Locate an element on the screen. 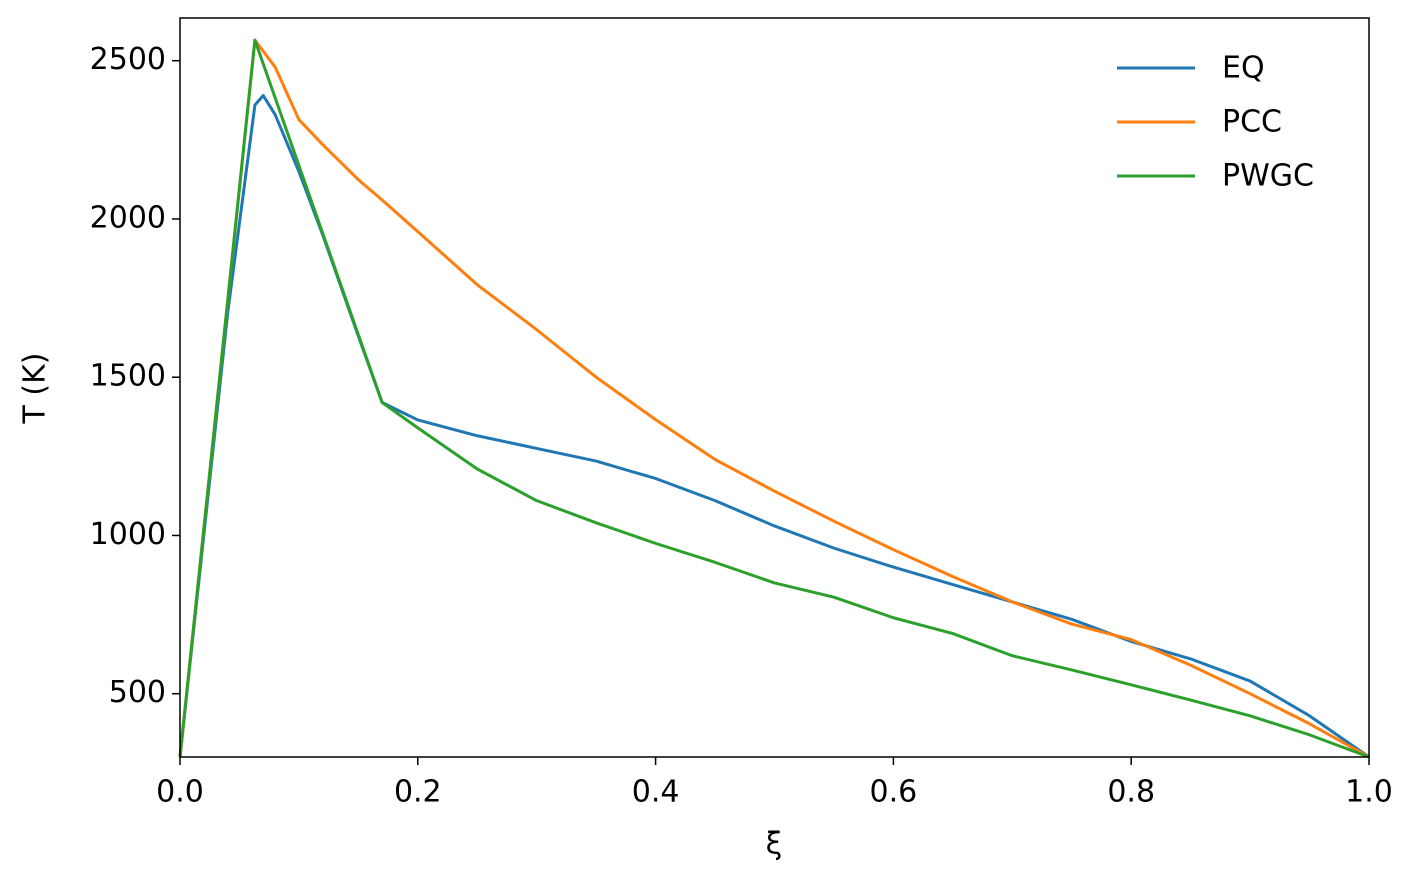 This screenshot has height=886, width=1418. y-tick-label: 1500 is located at coordinates (128, 376).